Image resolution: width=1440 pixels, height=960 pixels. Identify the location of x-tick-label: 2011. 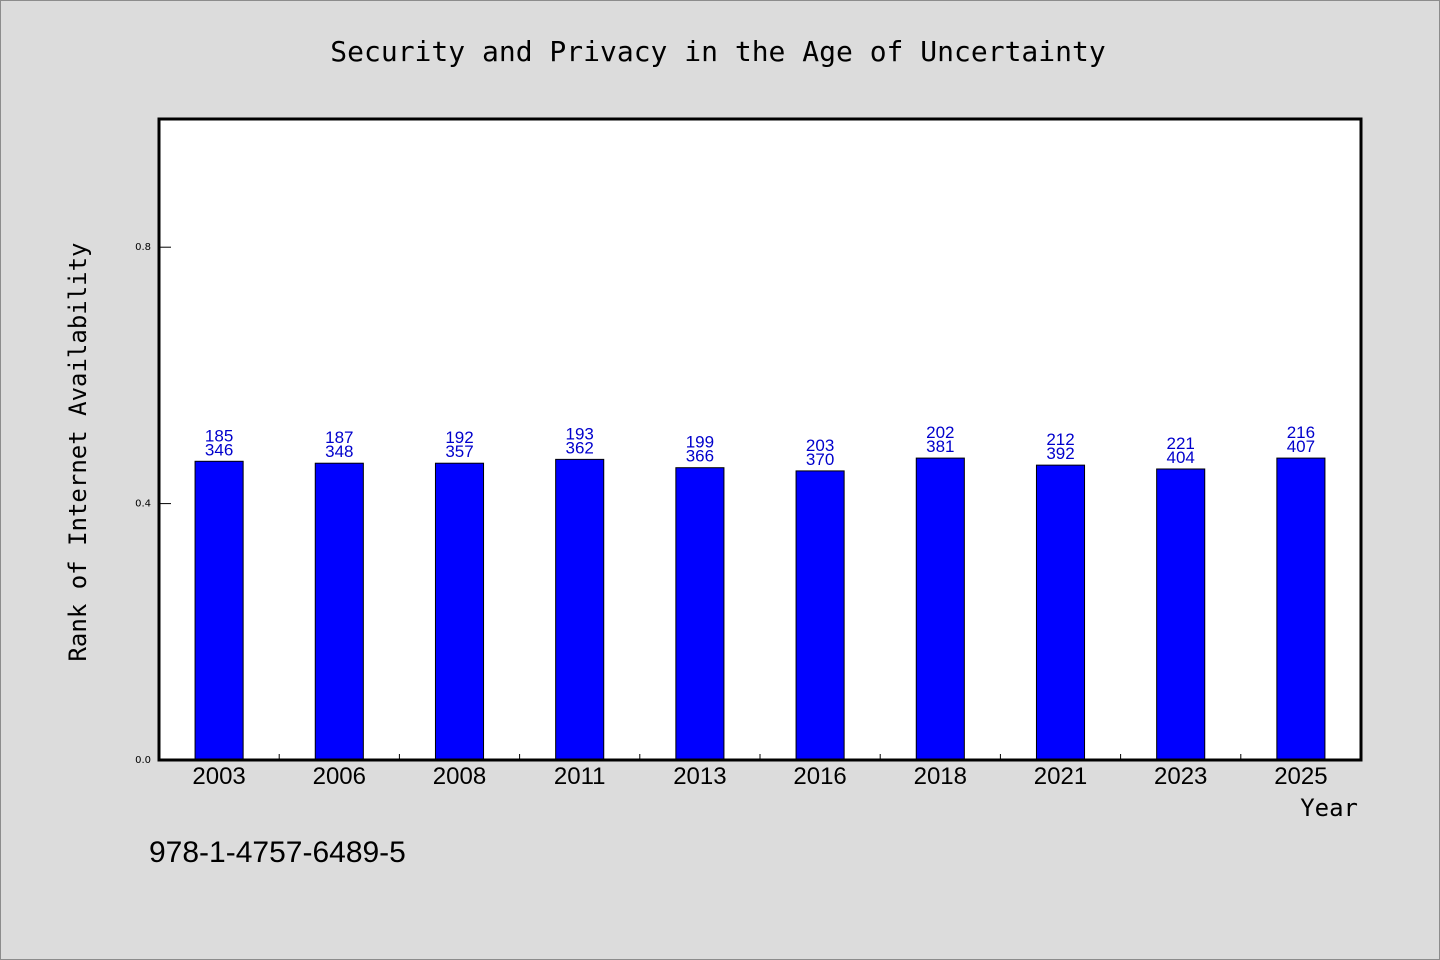
(580, 776).